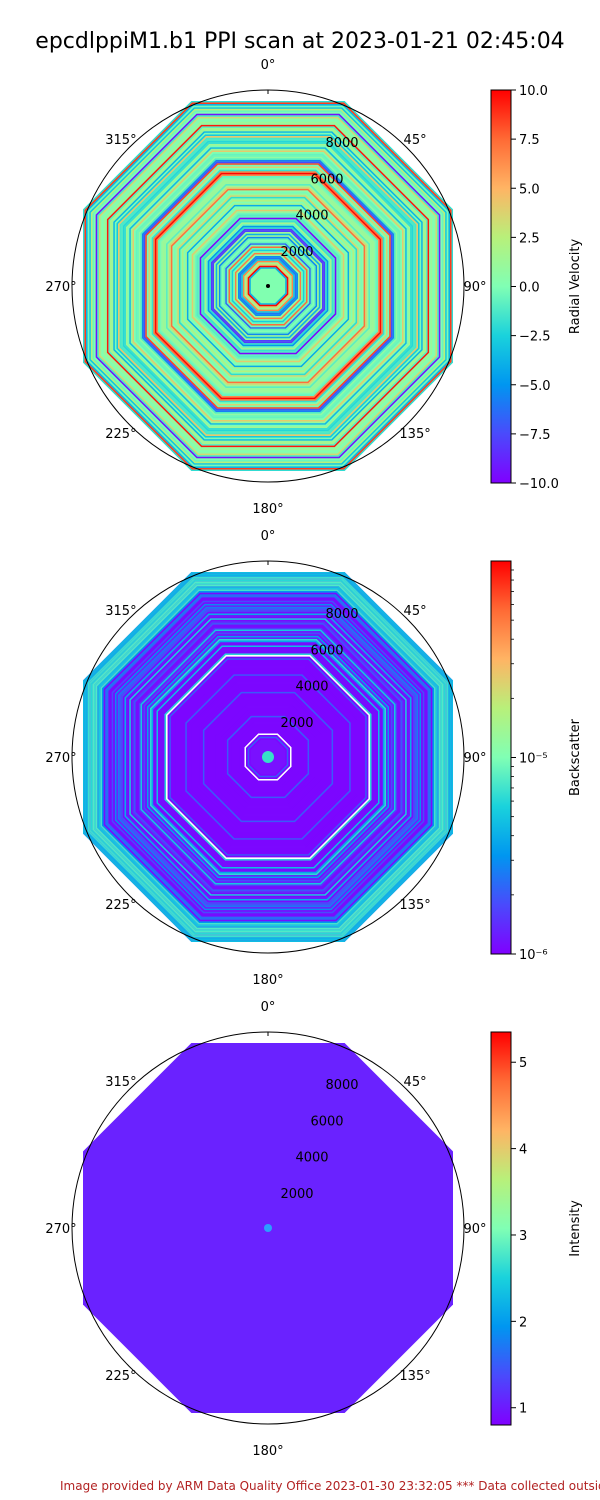 This screenshot has width=600, height=1500. Describe the element at coordinates (529, 140) in the screenshot. I see `colorbar-tick-label: 7.5` at that location.